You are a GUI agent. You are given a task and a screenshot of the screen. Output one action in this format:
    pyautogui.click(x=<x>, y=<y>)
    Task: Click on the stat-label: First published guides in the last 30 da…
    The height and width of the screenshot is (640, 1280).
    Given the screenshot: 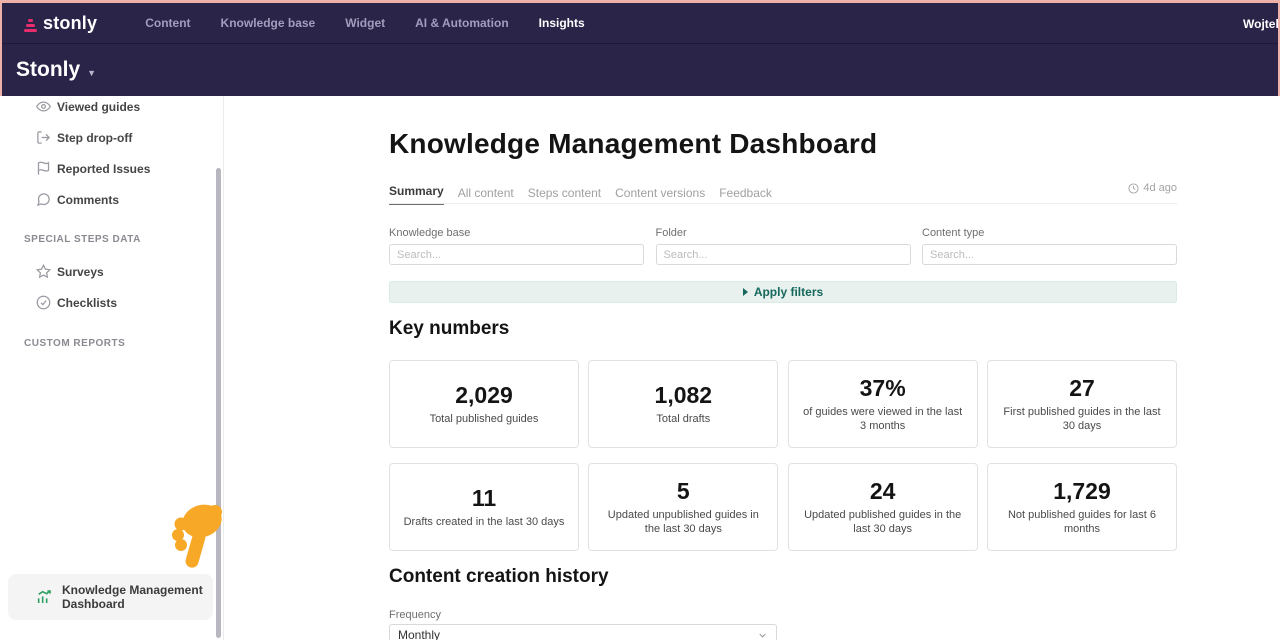 What is the action you would take?
    pyautogui.click(x=1082, y=419)
    